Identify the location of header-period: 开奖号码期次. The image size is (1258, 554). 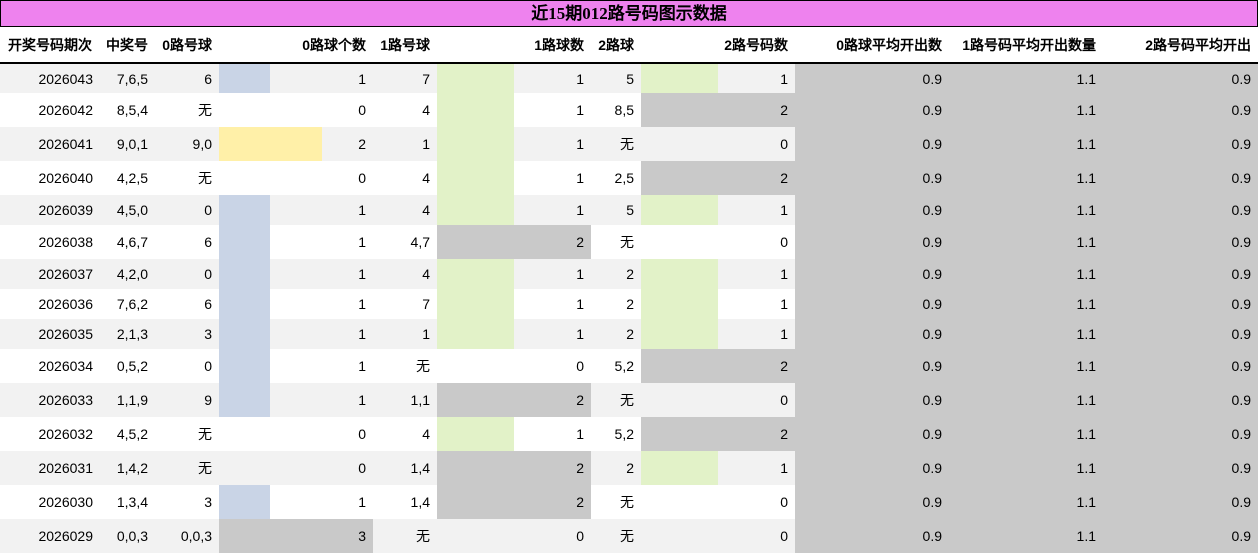
(50, 45).